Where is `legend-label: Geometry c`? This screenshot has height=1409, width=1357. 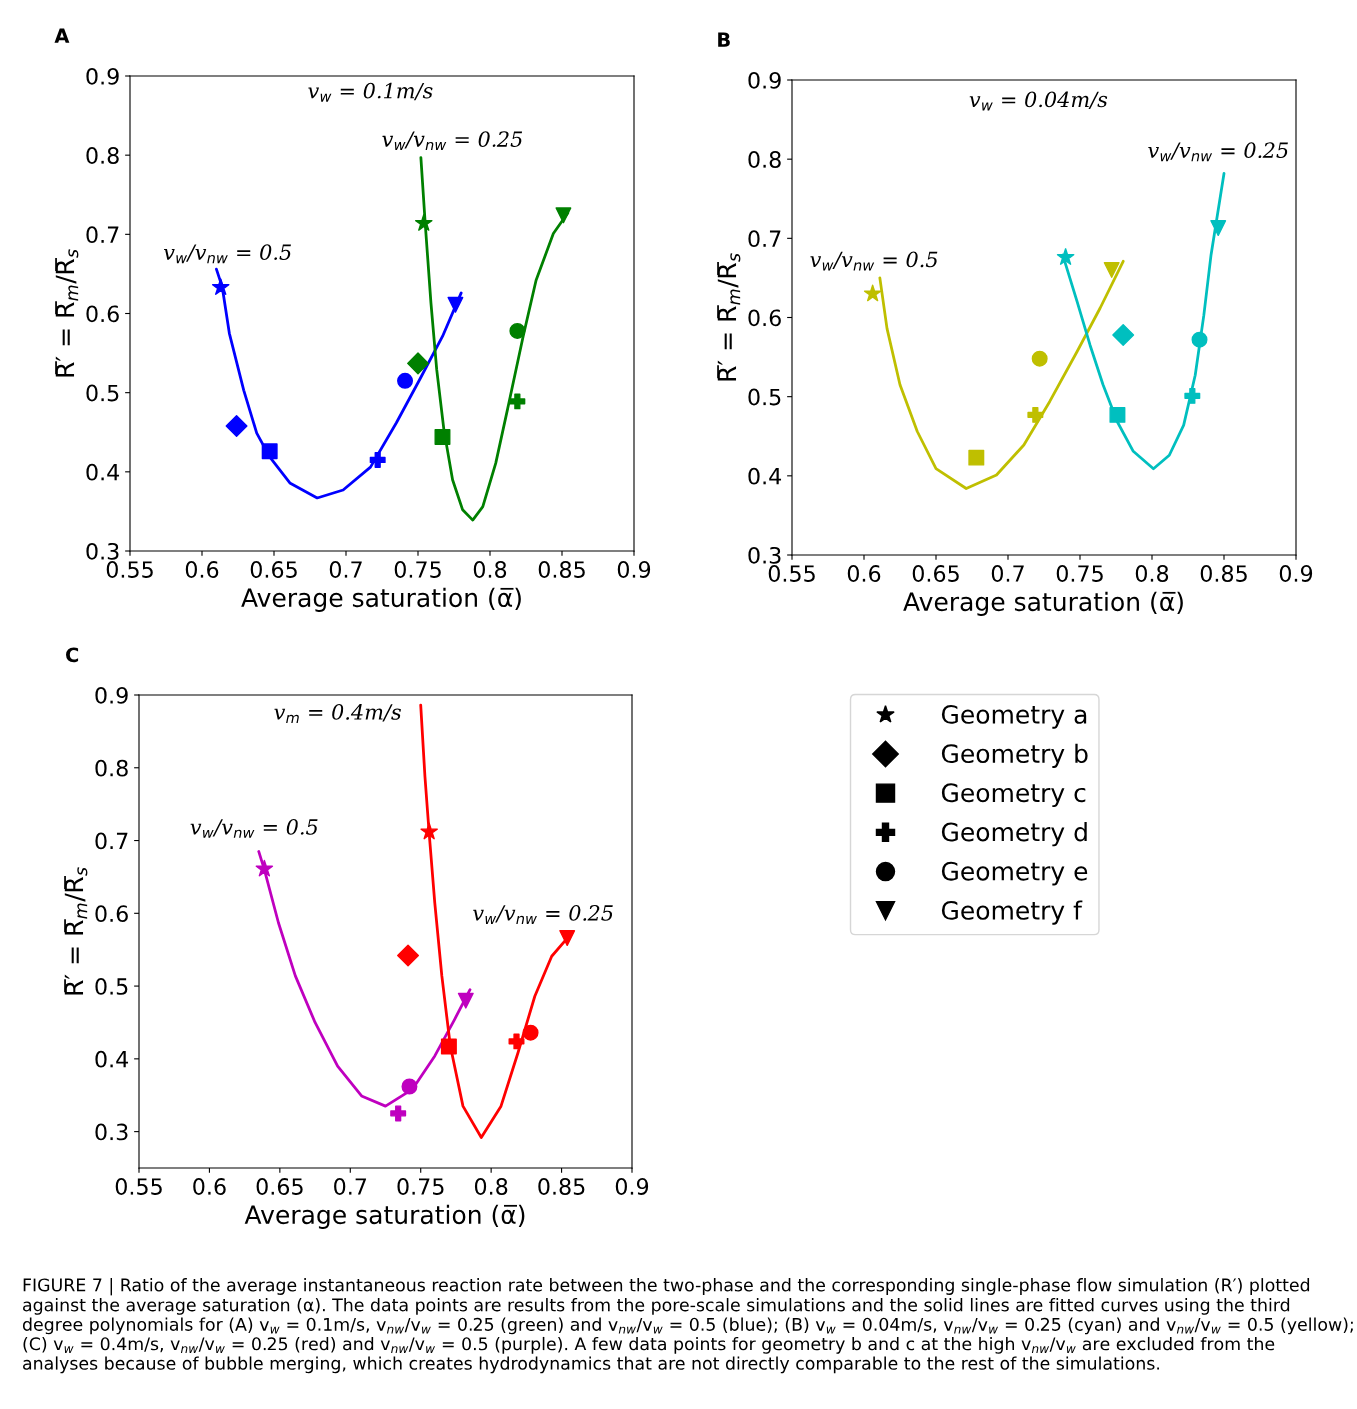
legend-label: Geometry c is located at coordinates (1013, 795).